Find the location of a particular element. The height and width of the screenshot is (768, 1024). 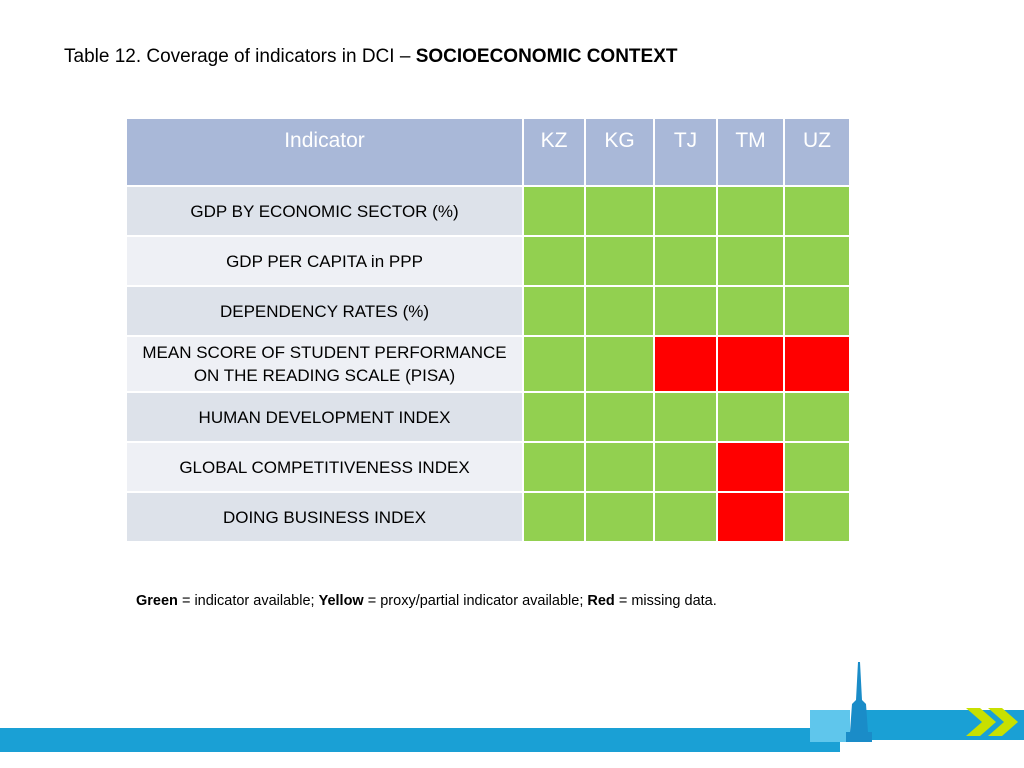

table-row: HUMAN DEVELOPMENT INDEX is located at coordinates (488, 417).